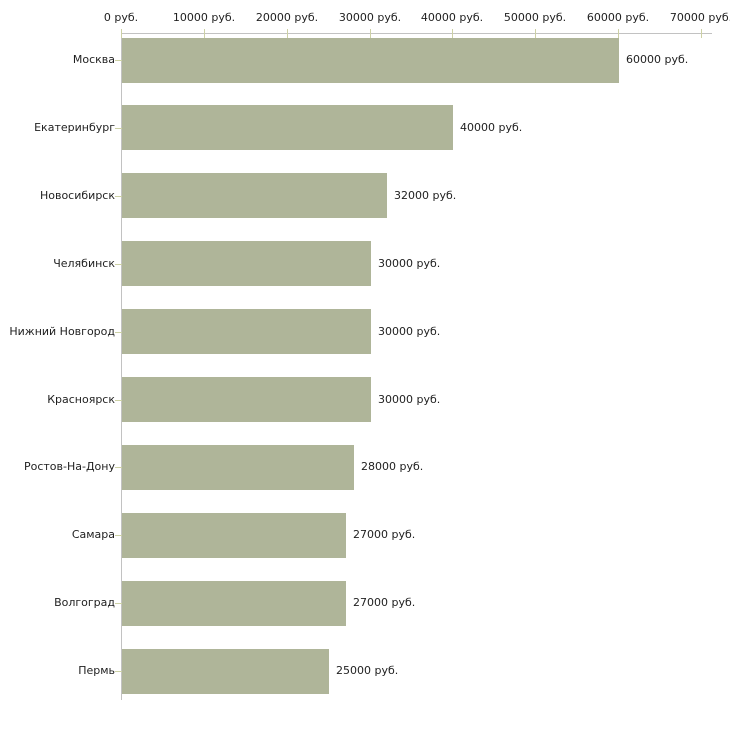 The height and width of the screenshot is (730, 730). I want to click on value-label: 60000 руб., so click(657, 59).